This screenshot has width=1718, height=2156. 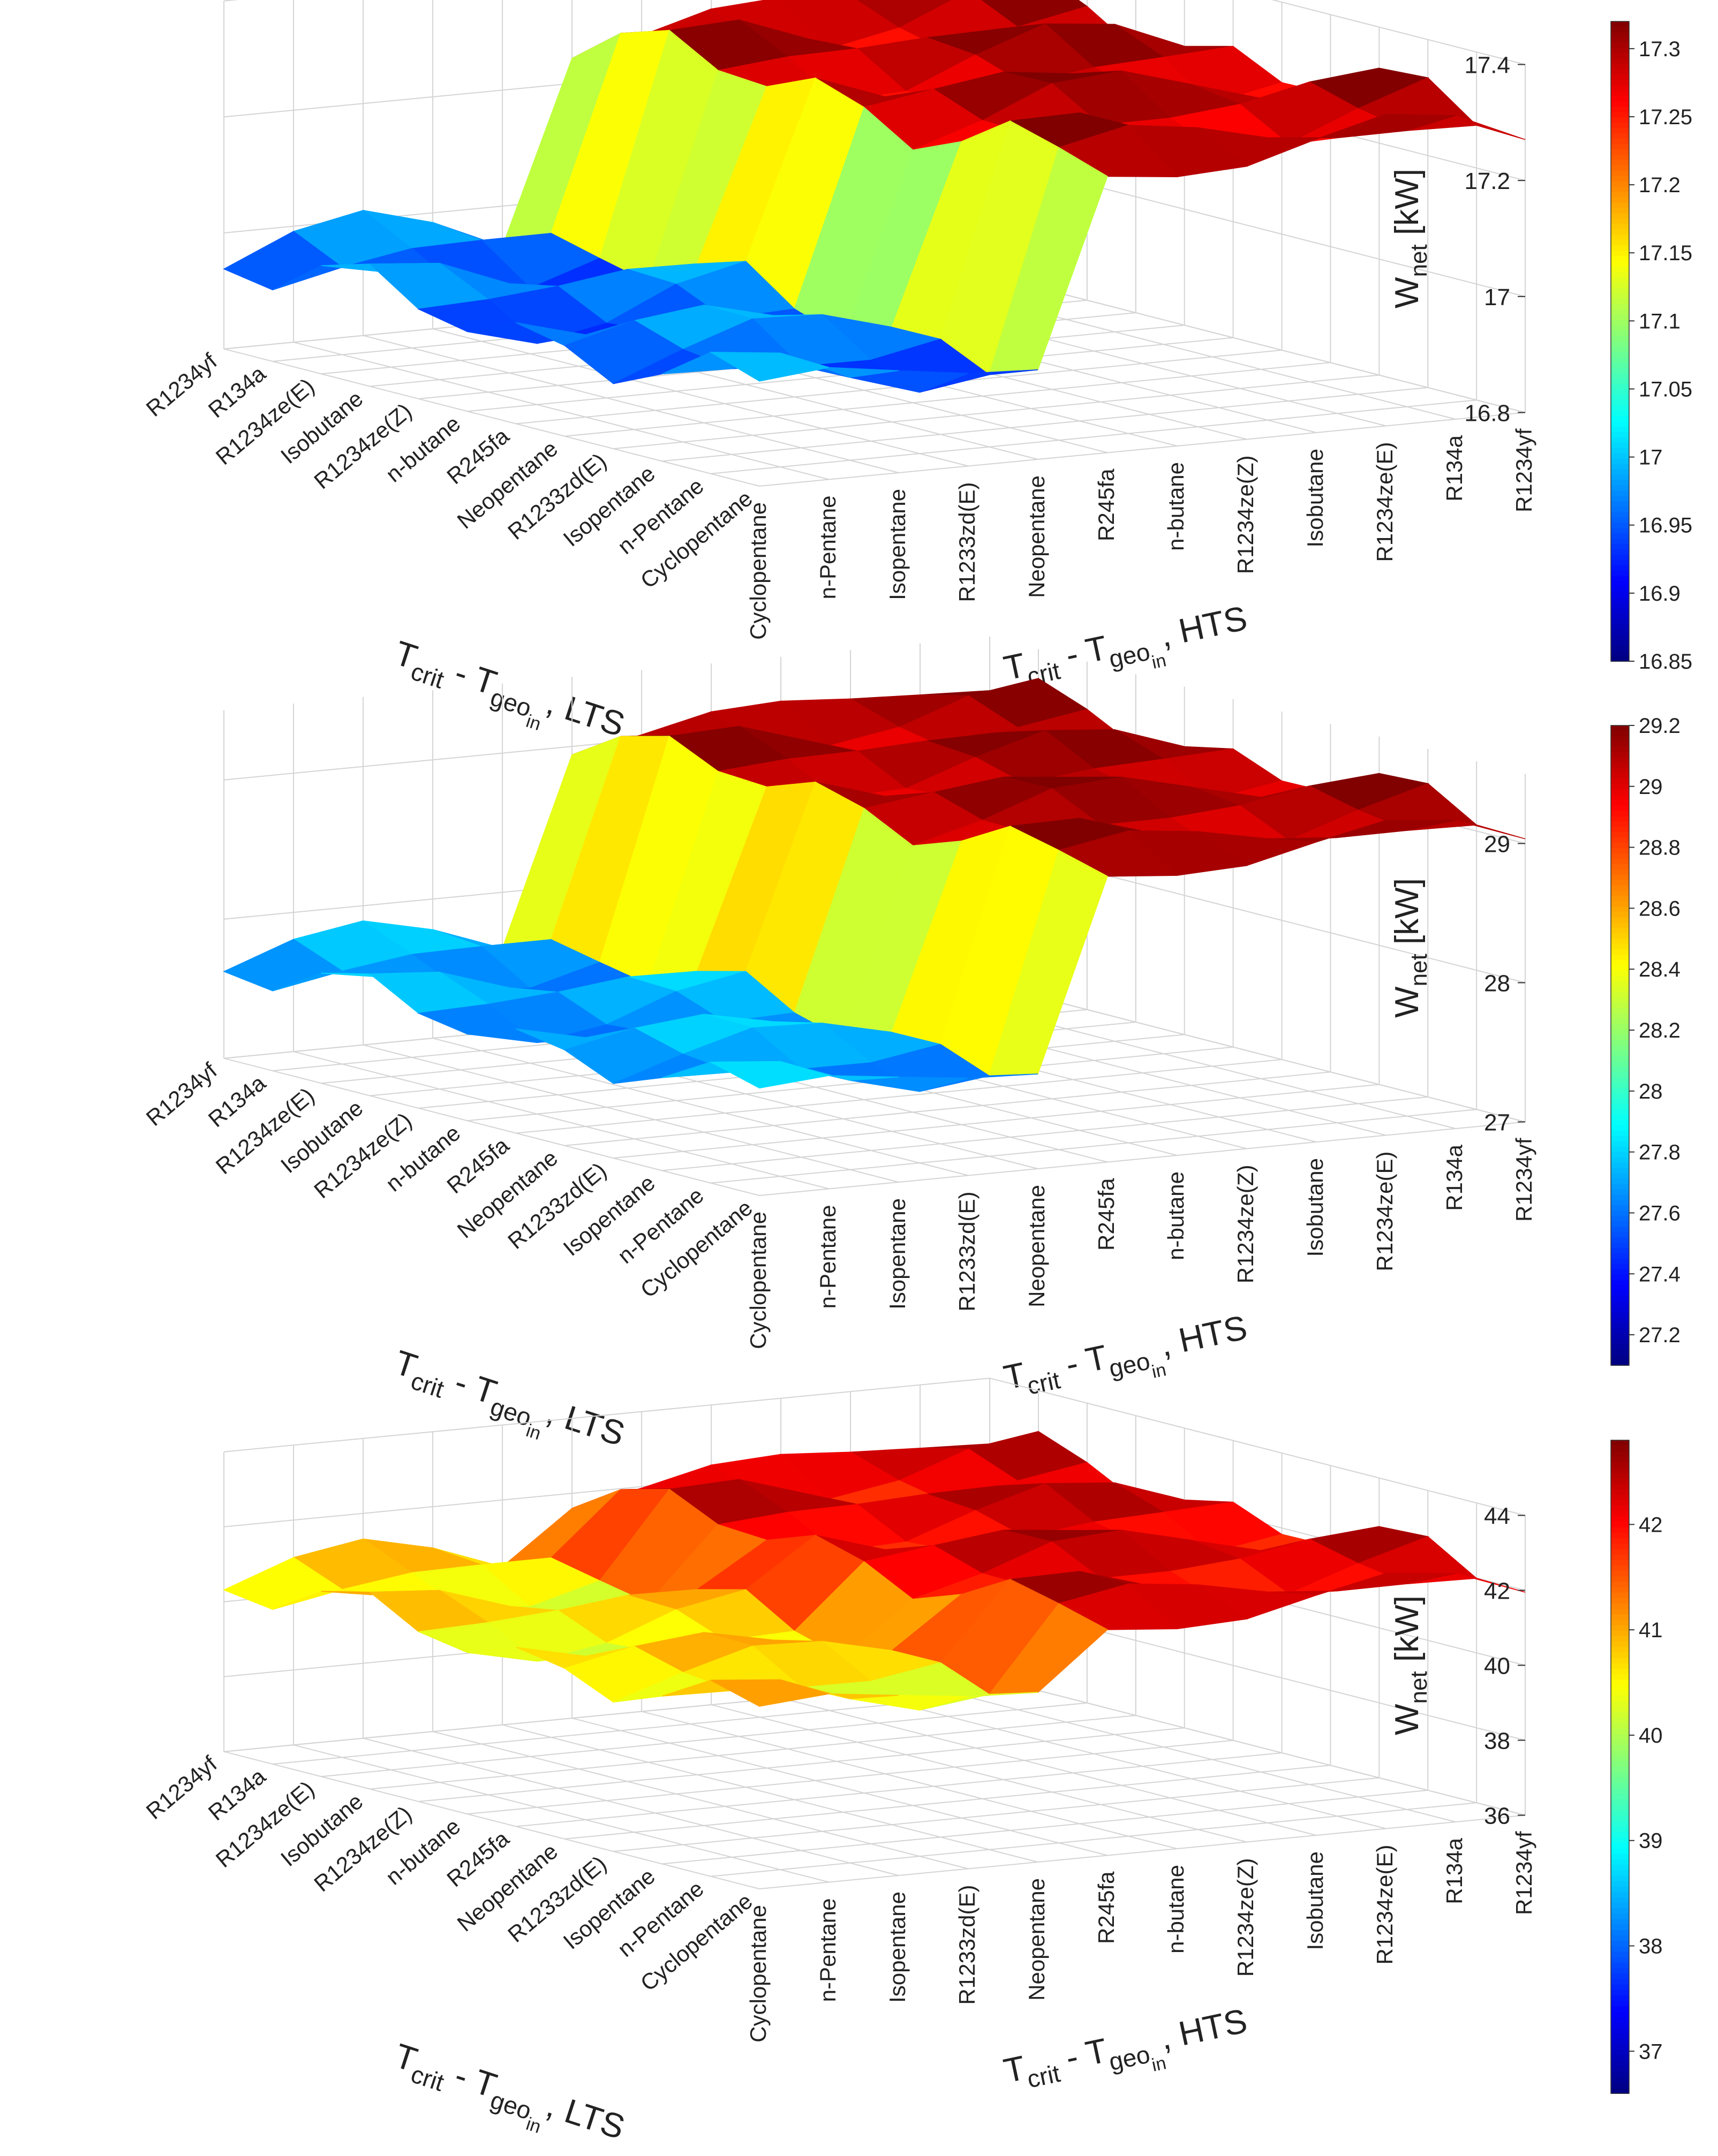 I want to click on colorbar-tick-label: 28.6, so click(x=1660, y=908).